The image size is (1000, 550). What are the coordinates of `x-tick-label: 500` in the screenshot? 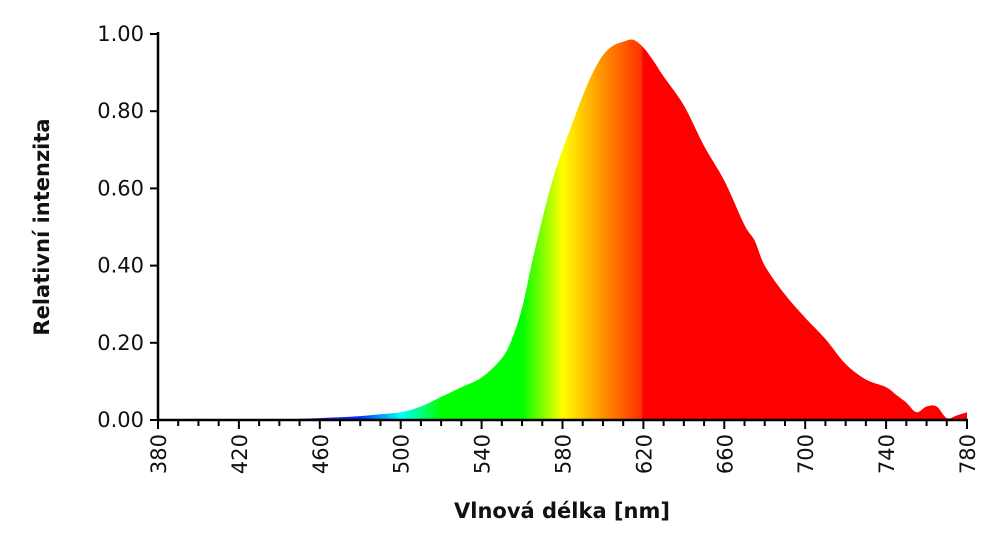 It's located at (402, 454).